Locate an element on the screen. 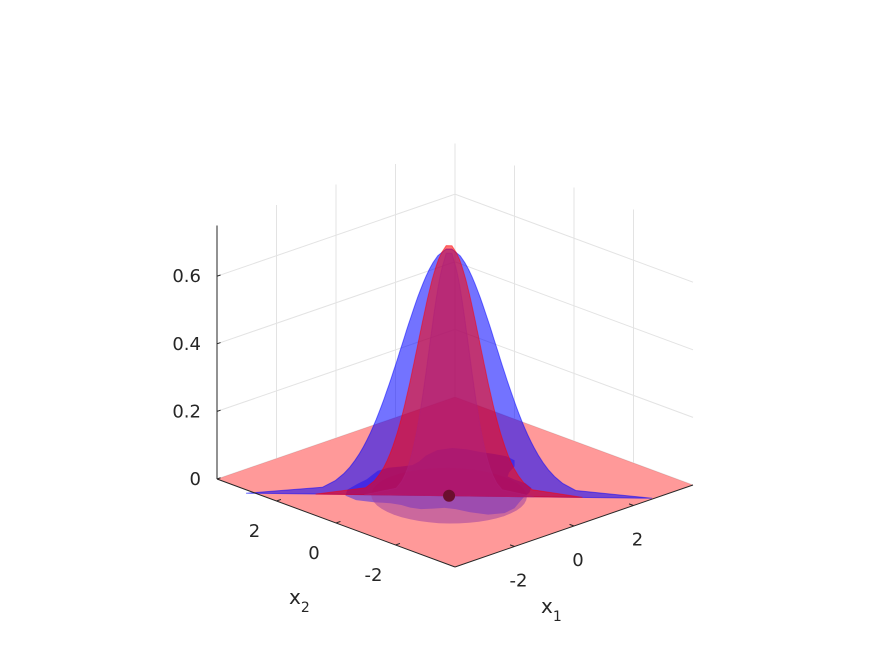 The width and height of the screenshot is (875, 656). peak-marker is located at coordinates (449, 495).